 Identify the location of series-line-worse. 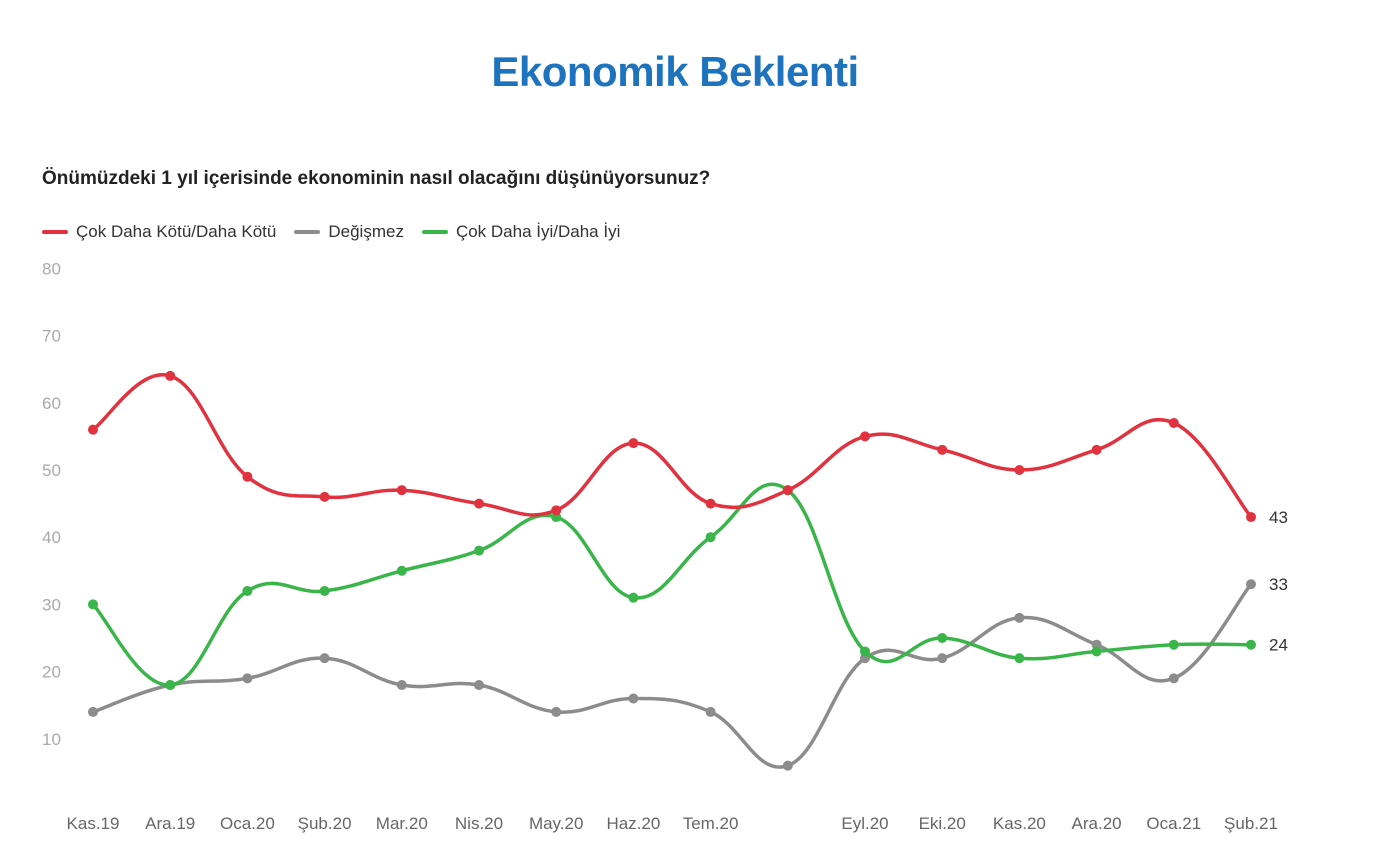
(672, 446).